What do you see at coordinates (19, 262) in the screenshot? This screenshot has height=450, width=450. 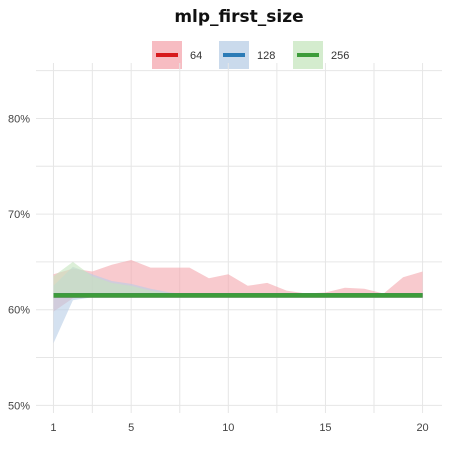 I see `y-axis-ticks: 50% 60% 70% 80%` at bounding box center [19, 262].